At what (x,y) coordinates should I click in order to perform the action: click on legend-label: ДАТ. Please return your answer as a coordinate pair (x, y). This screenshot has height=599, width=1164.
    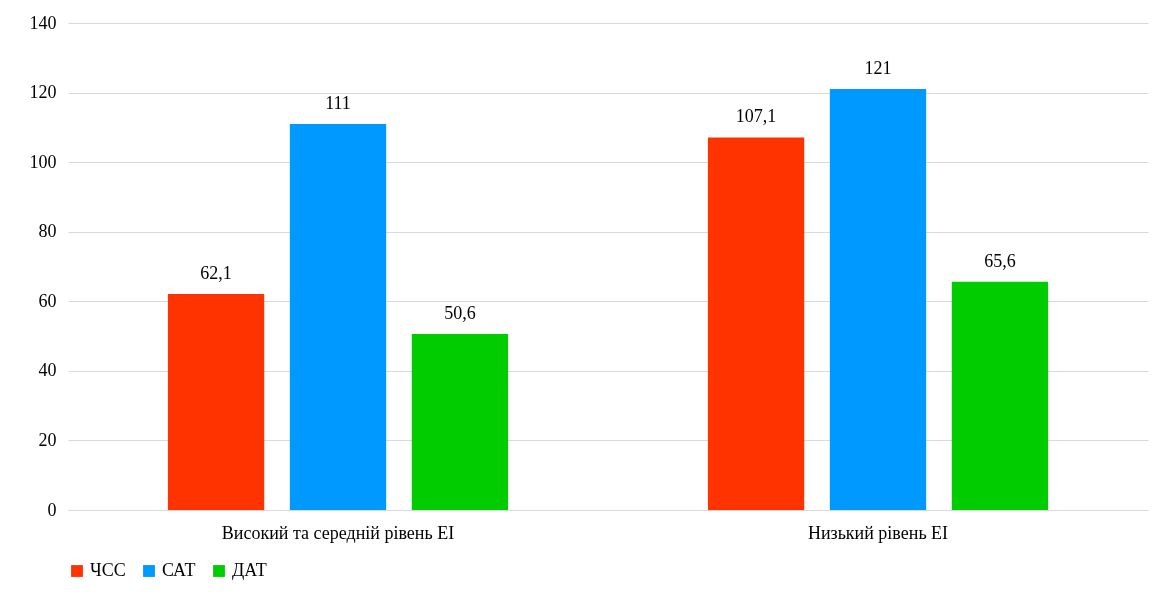
    Looking at the image, I should click on (249, 570).